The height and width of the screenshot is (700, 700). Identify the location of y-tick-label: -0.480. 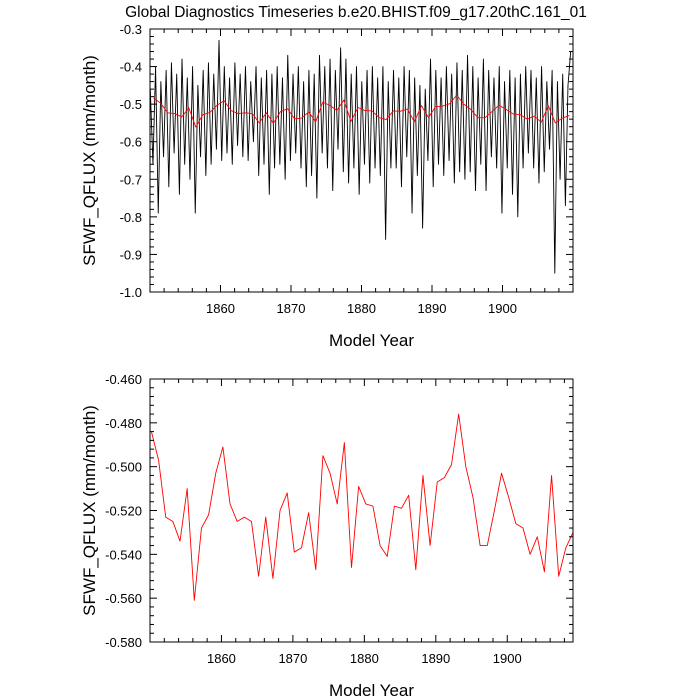
(123, 423).